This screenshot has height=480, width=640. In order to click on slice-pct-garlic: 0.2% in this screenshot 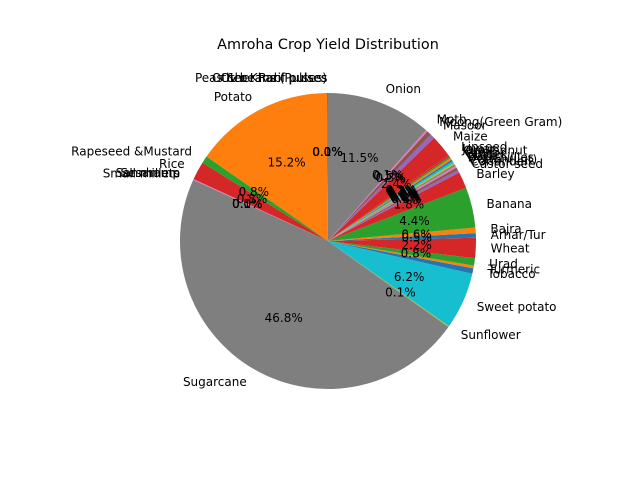, I will do `click(403, 195)`.